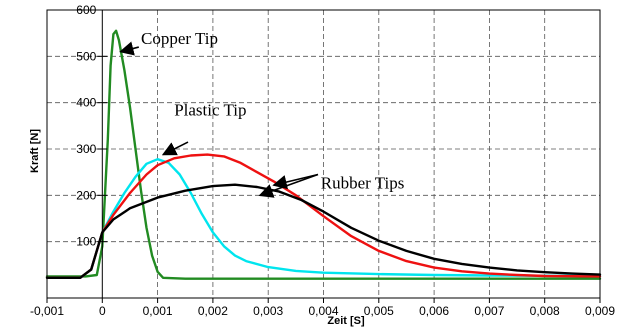 The height and width of the screenshot is (328, 625). I want to click on x-tick-label: -0,001, so click(47, 311).